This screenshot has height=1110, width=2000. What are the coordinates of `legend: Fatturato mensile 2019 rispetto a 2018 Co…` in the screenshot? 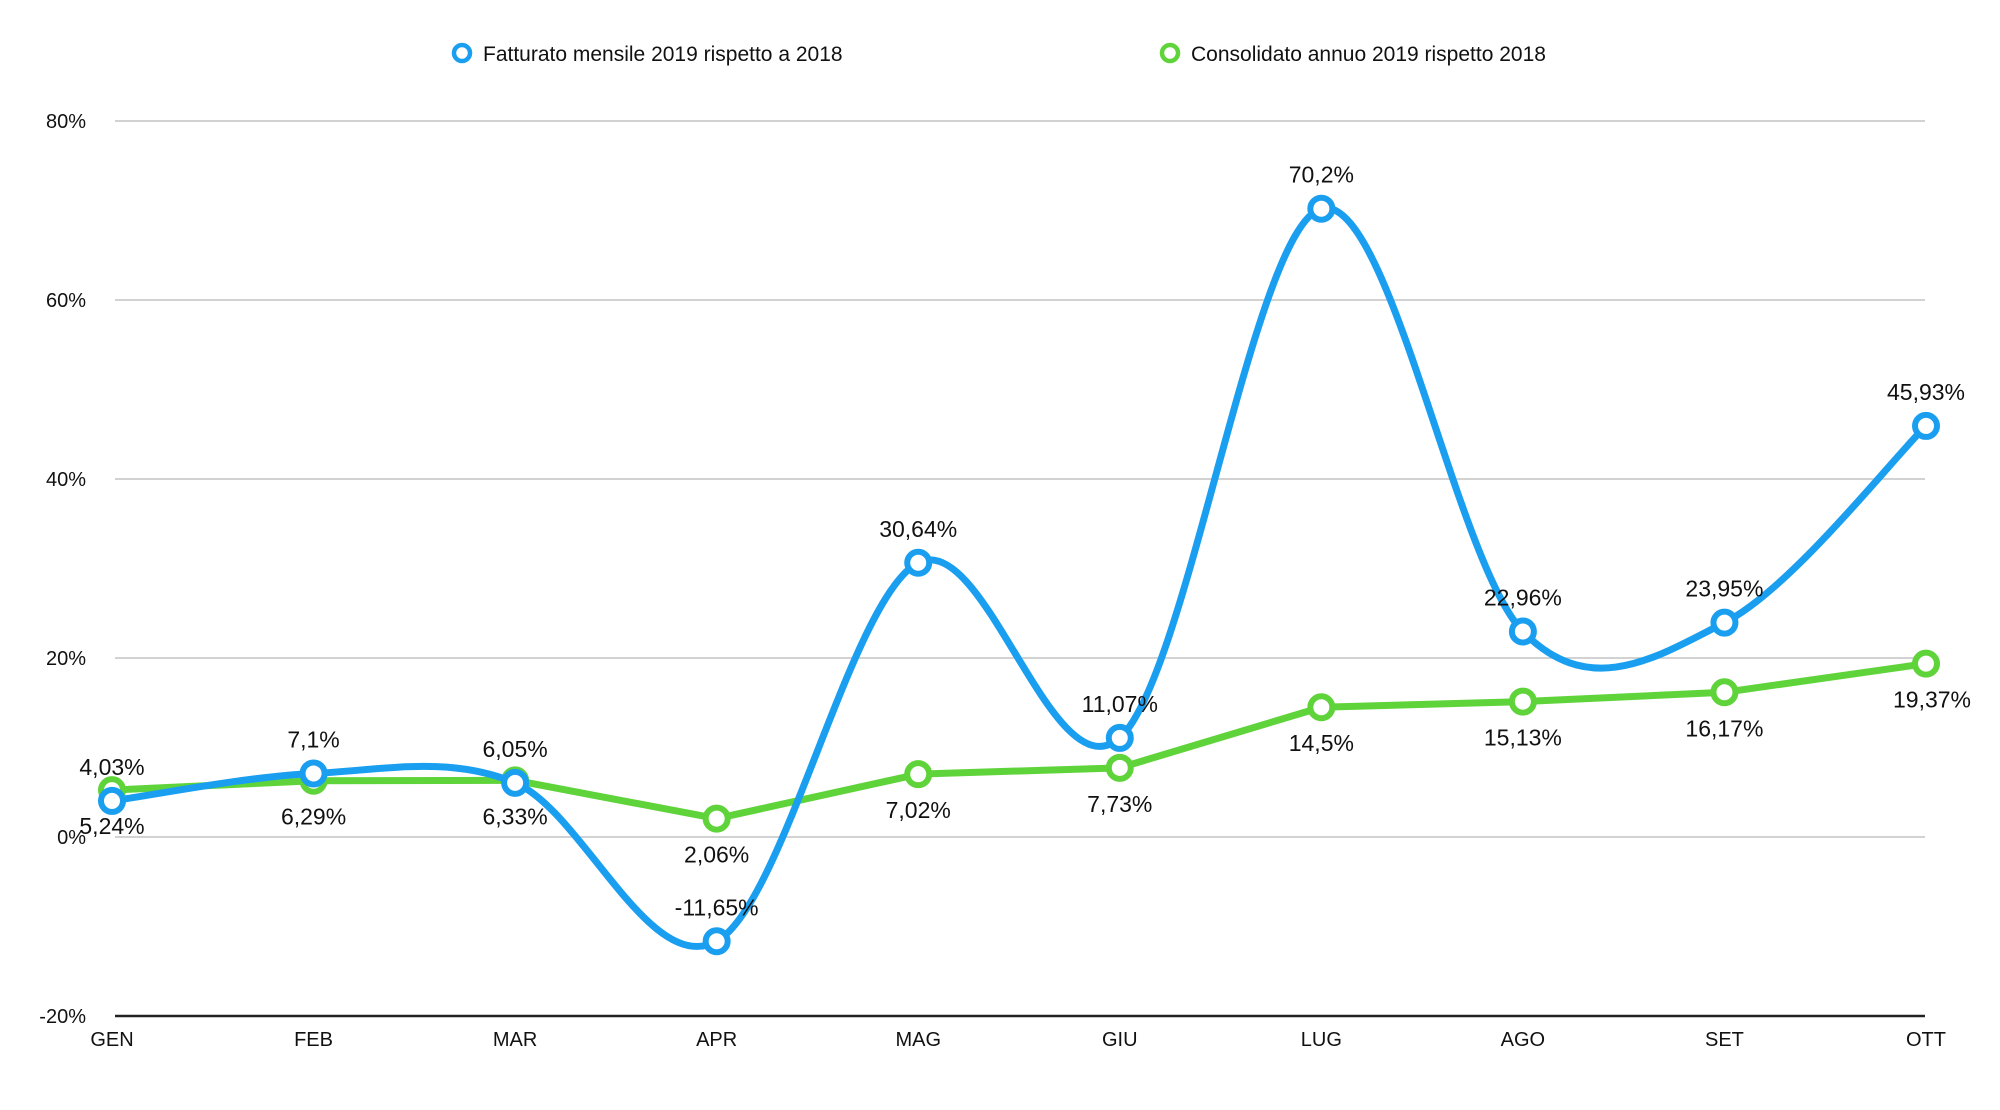 It's located at (998, 54).